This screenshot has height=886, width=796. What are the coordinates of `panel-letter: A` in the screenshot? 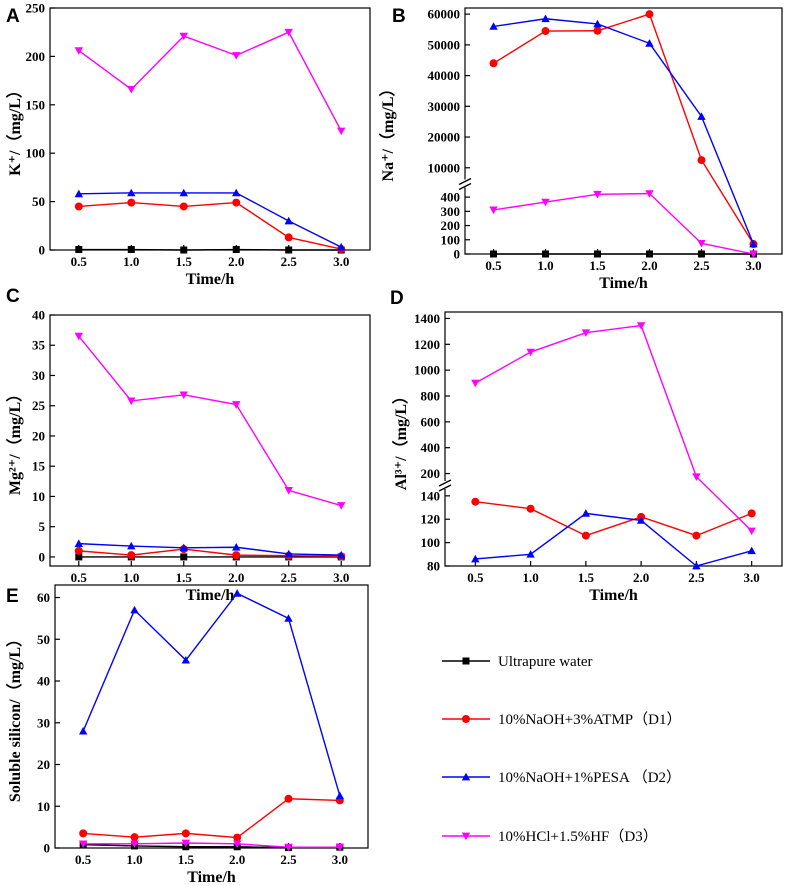 It's located at (13, 16).